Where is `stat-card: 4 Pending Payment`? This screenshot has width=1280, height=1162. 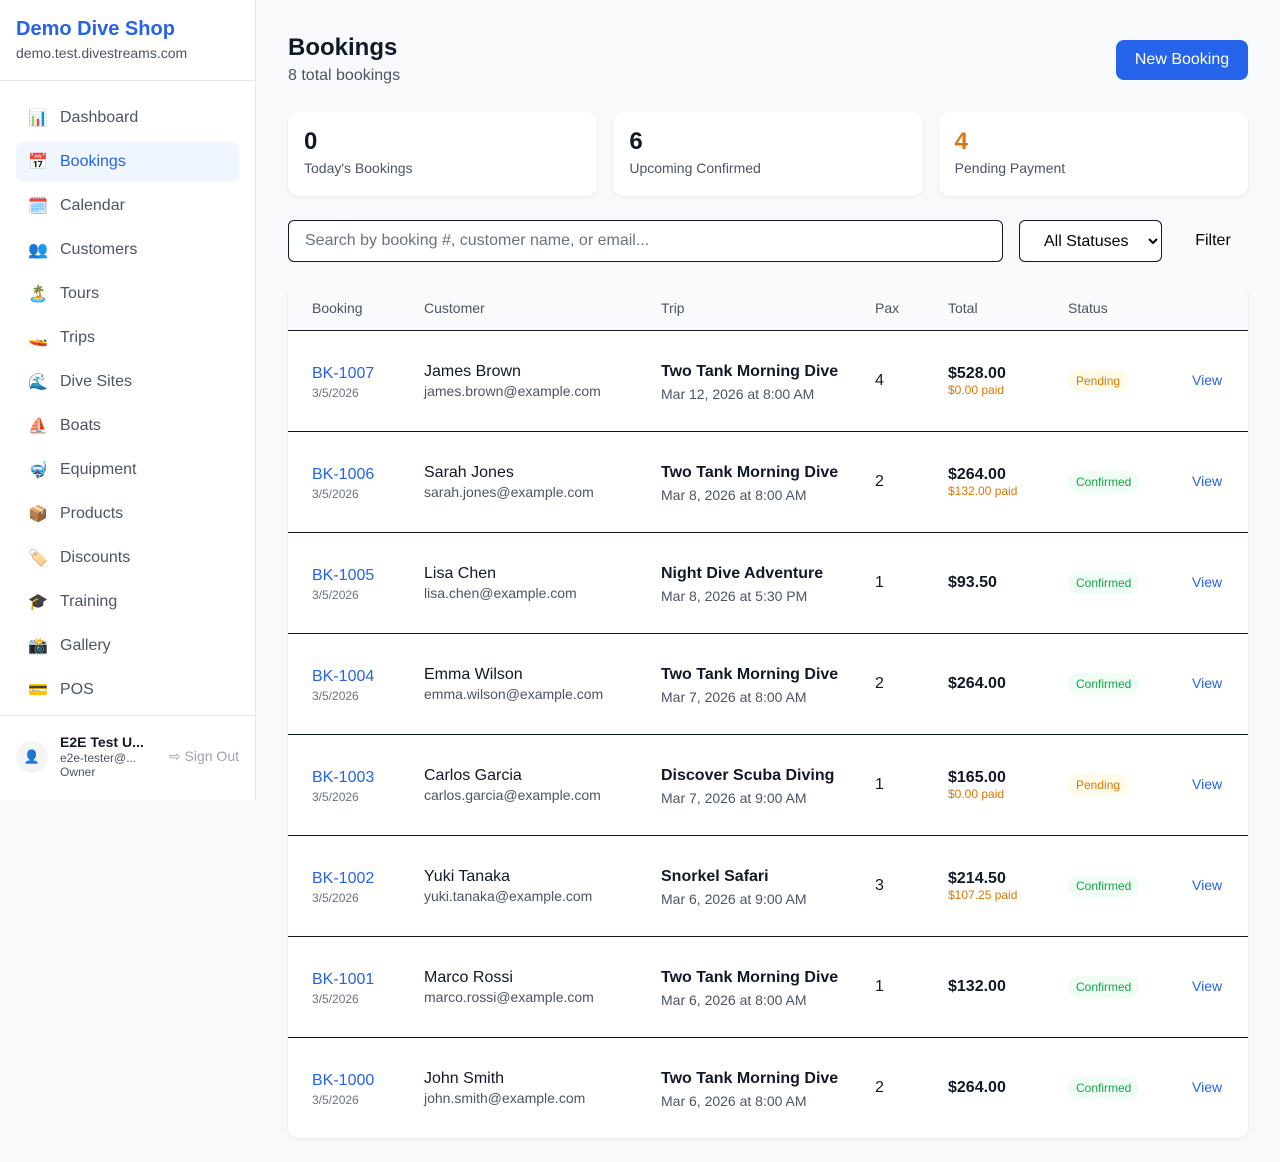
stat-card: 4 Pending Payment is located at coordinates (1093, 154).